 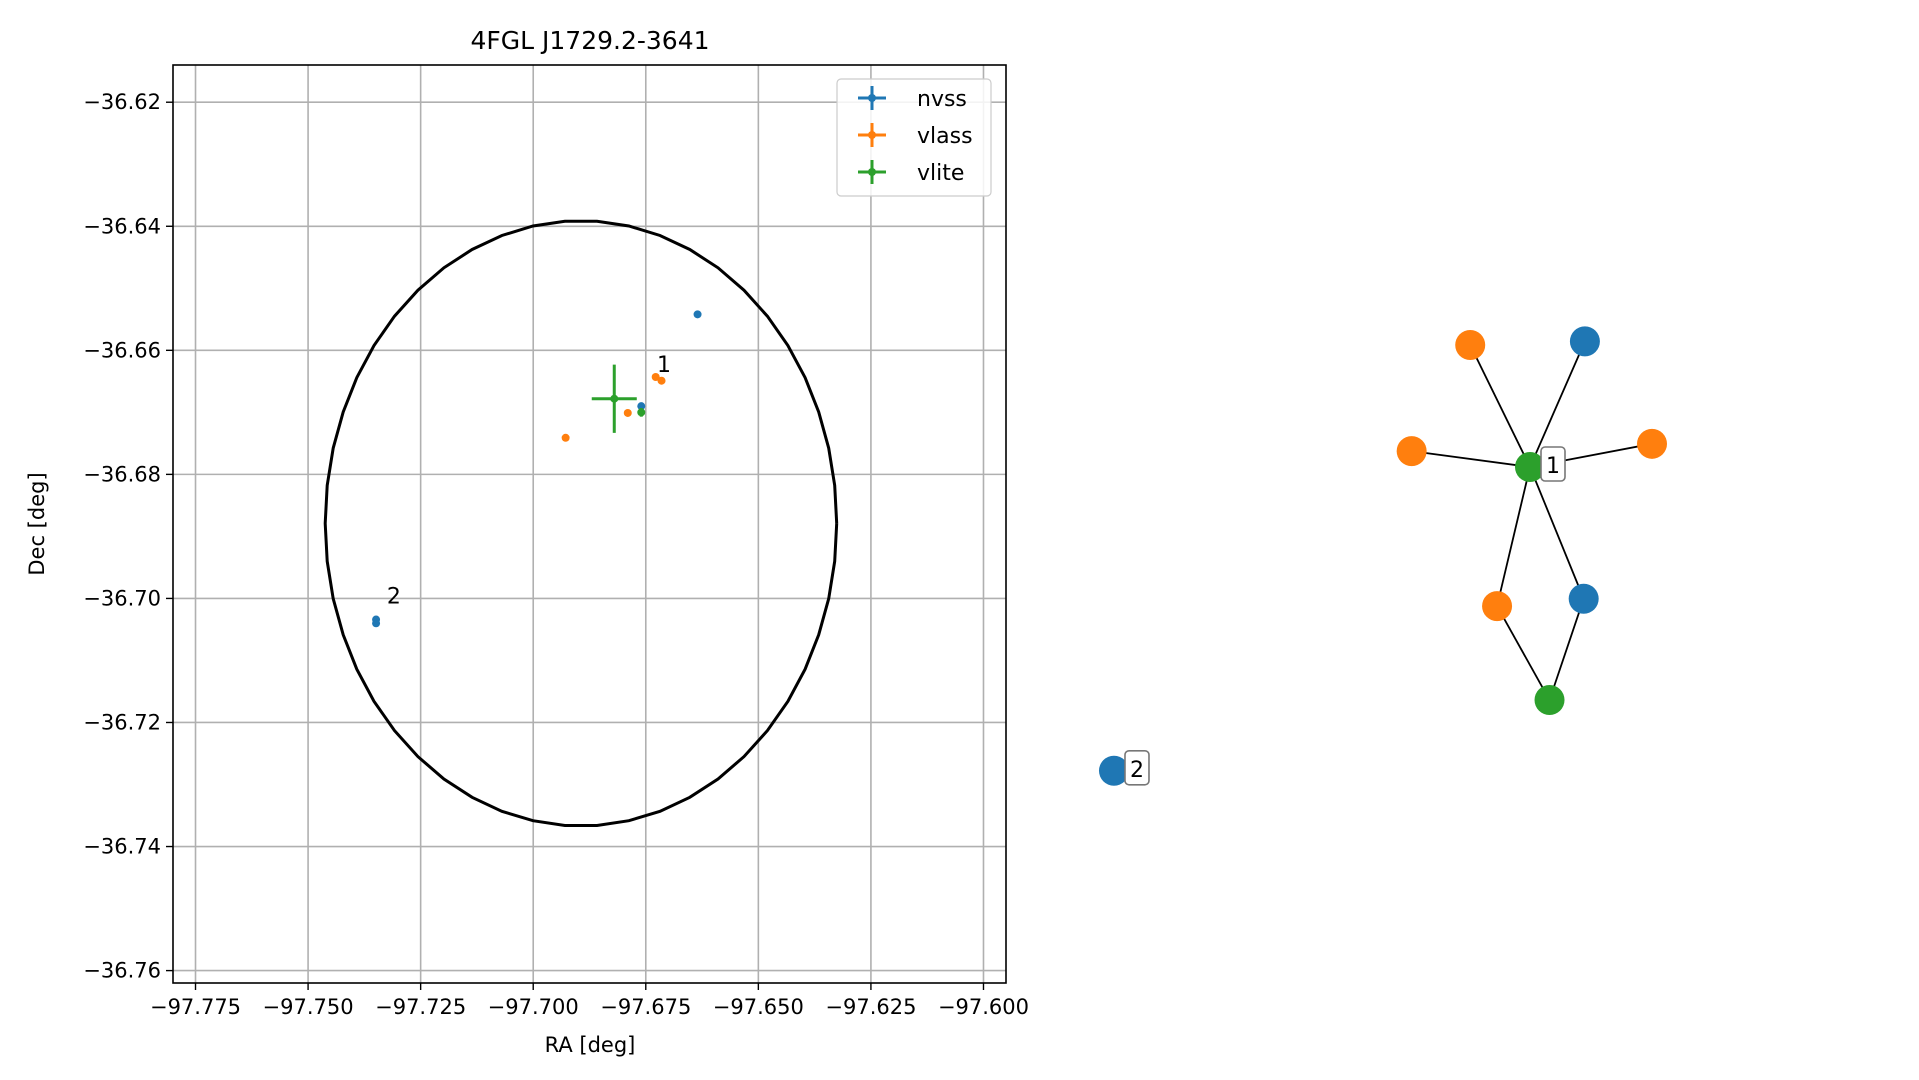 I want to click on point-annotation: 1, so click(x=664, y=365).